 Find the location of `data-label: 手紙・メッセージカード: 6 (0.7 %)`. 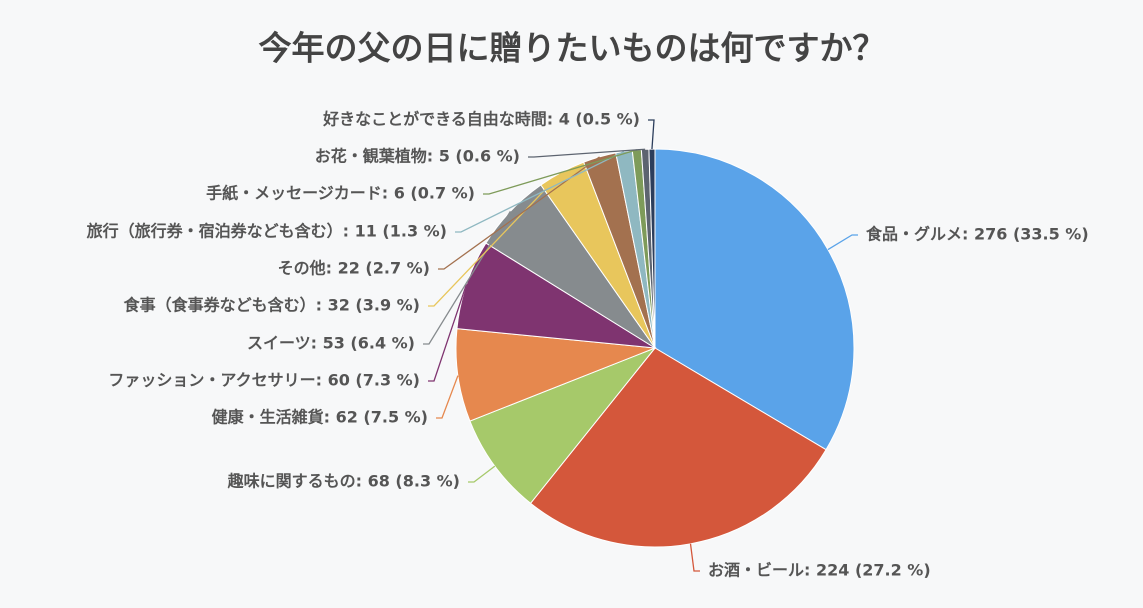

data-label: 手紙・メッセージカード: 6 (0.7 %) is located at coordinates (340, 193).